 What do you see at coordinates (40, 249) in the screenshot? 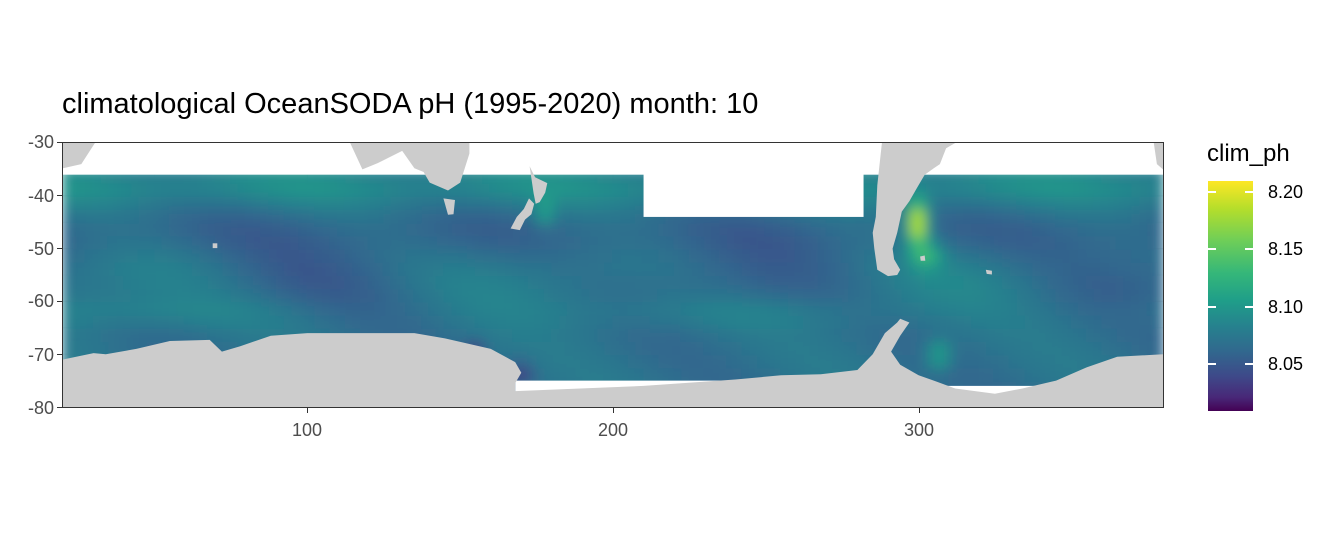
I see `y-tick-label: -50` at bounding box center [40, 249].